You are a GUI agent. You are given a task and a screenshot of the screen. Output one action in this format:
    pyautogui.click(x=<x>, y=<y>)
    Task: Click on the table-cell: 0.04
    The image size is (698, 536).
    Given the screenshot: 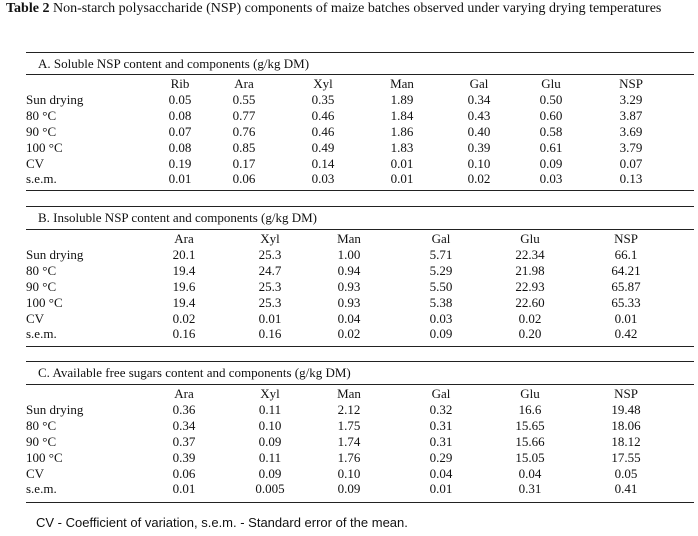 What is the action you would take?
    pyautogui.click(x=441, y=473)
    